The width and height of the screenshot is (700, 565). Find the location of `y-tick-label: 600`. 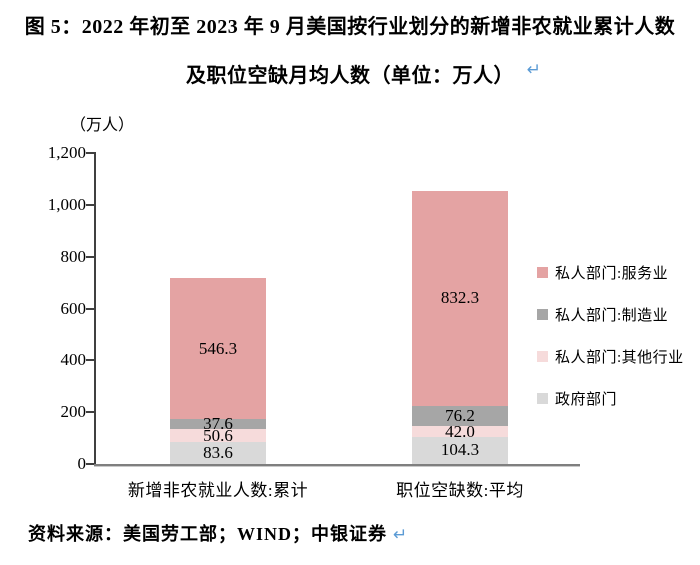

y-tick-label: 600 is located at coordinates (73, 308).